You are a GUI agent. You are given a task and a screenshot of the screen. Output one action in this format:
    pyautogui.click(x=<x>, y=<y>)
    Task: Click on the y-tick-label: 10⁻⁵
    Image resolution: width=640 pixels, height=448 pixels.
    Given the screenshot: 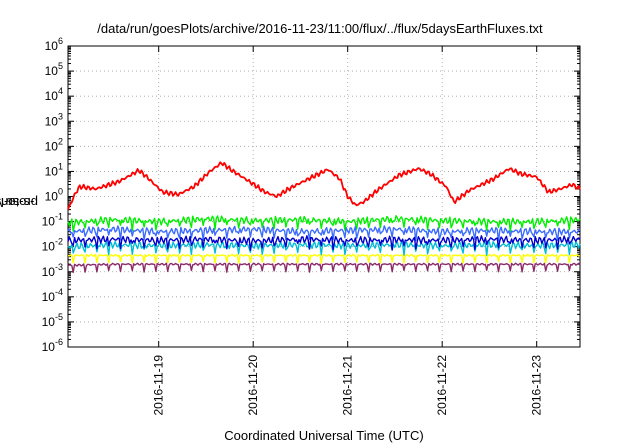 What is the action you would take?
    pyautogui.click(x=52, y=320)
    